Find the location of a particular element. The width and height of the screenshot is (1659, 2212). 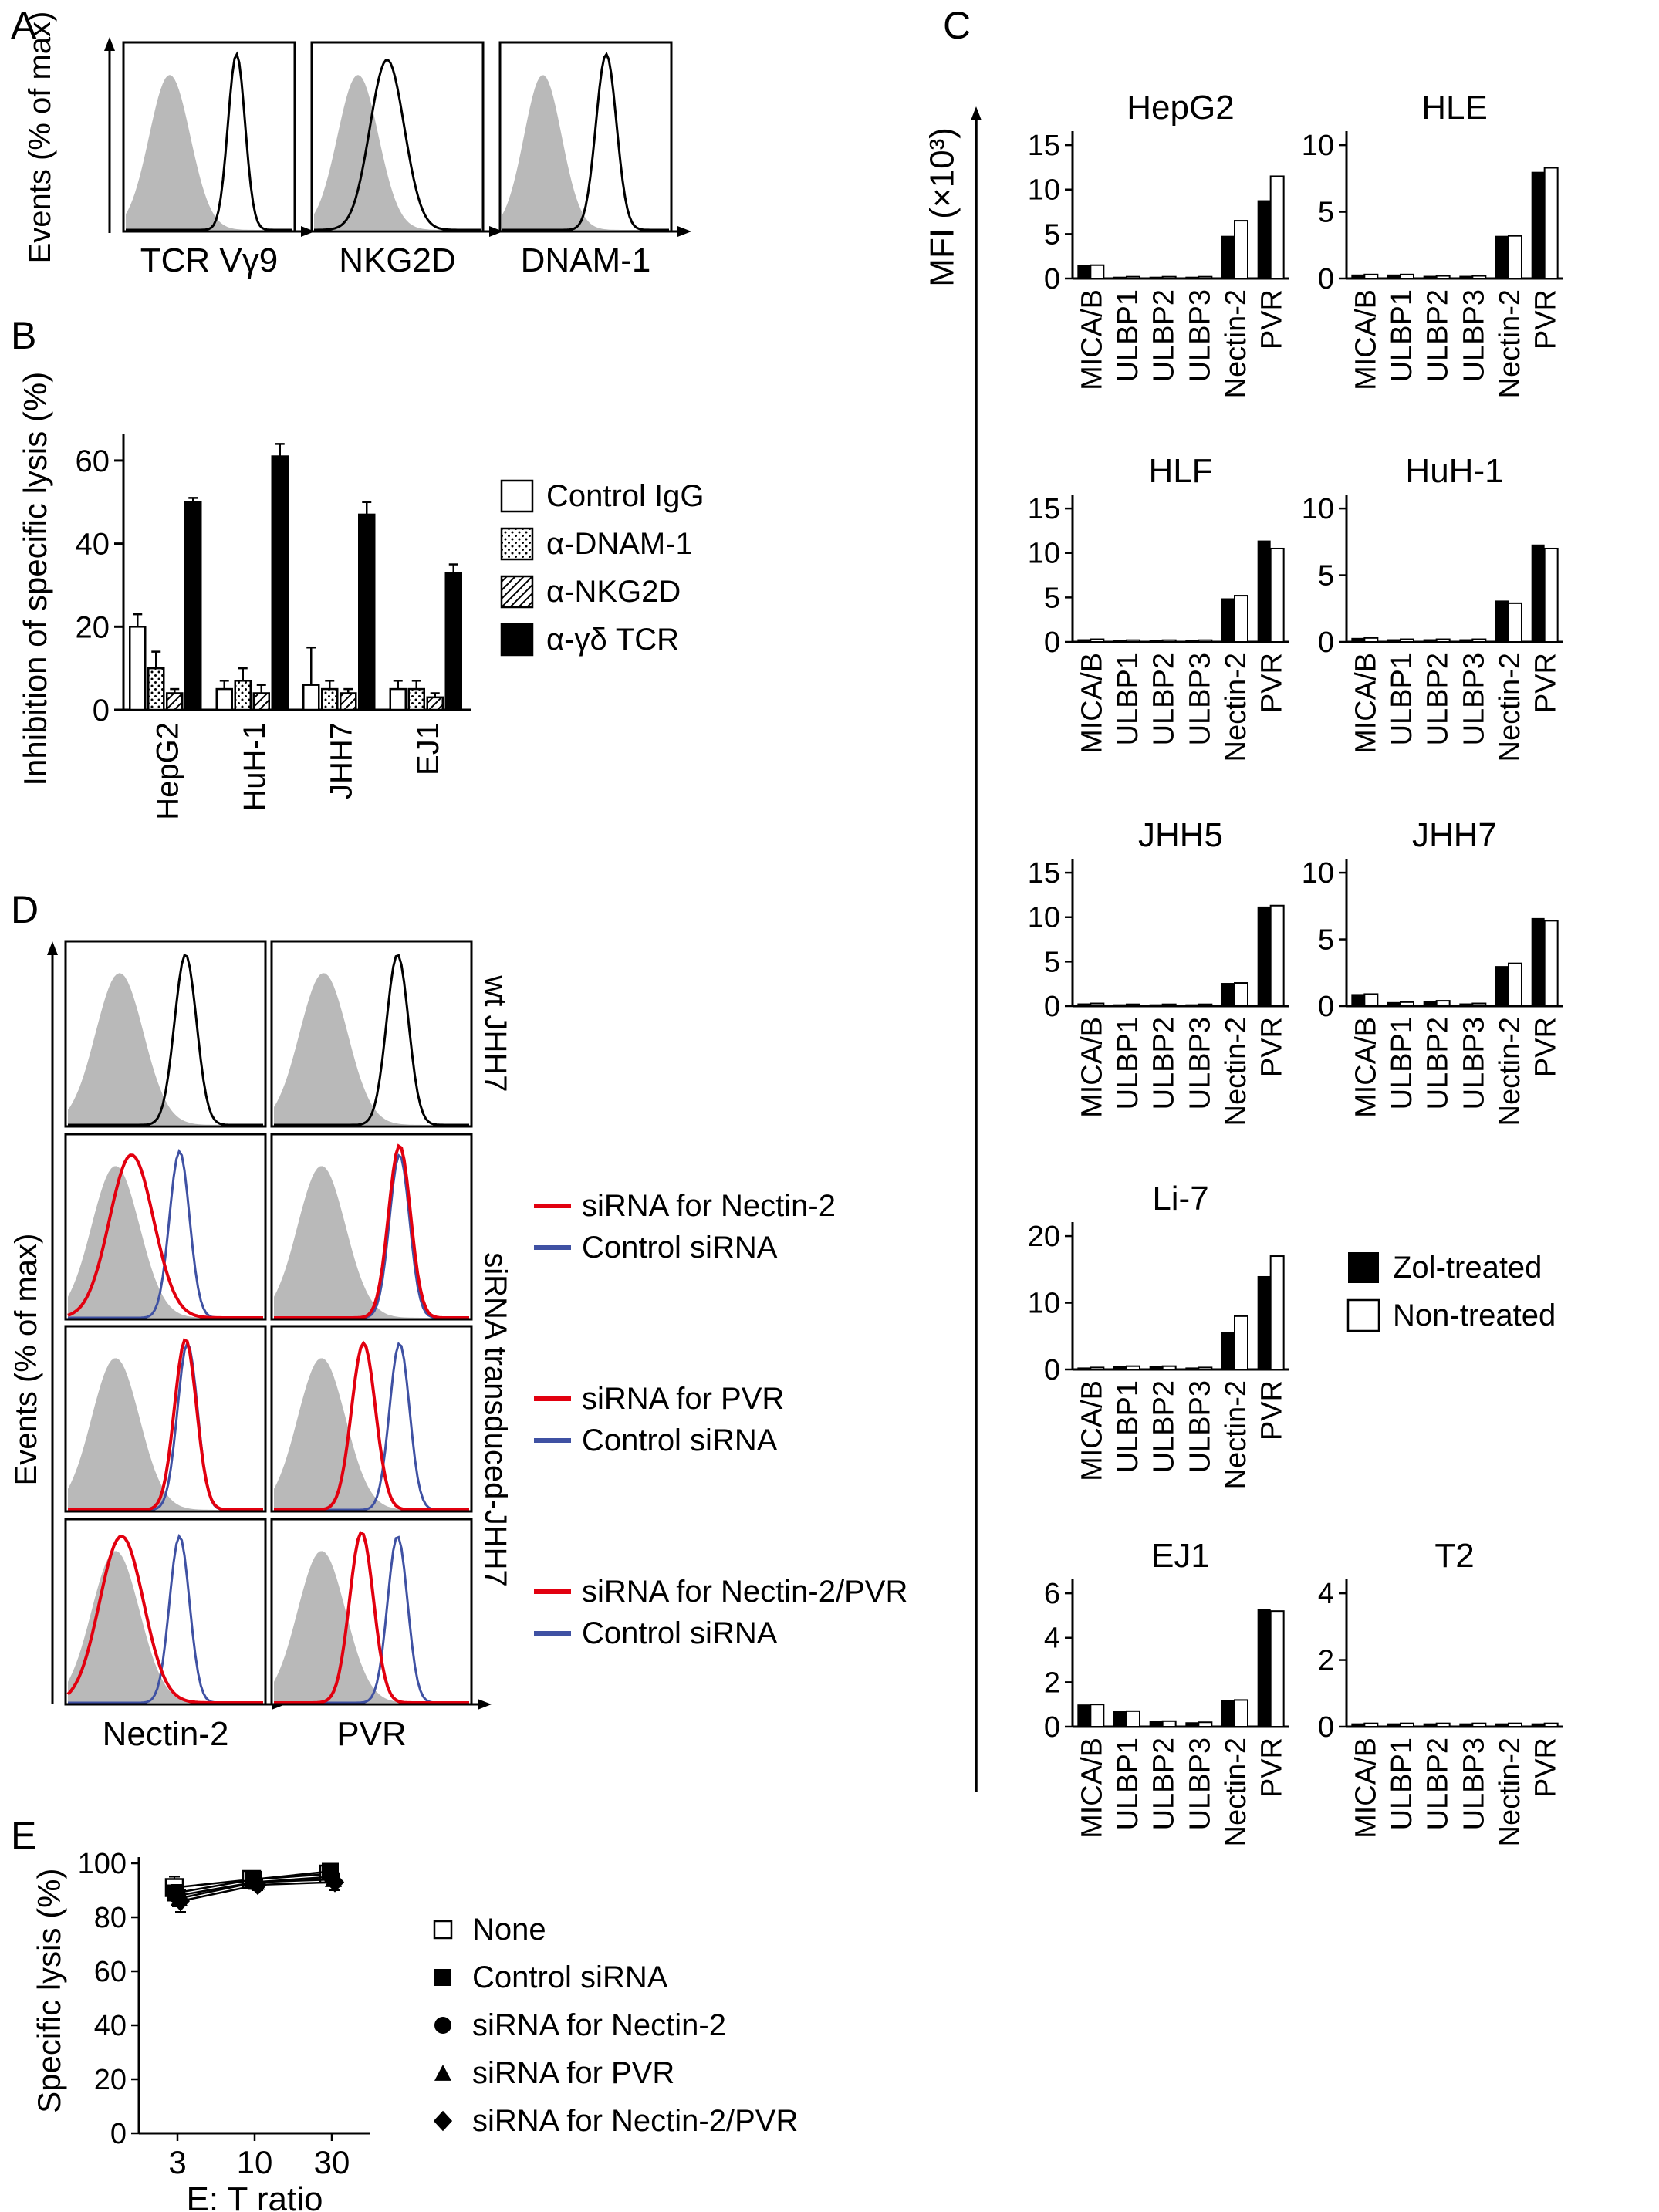

panel-d-legend-block-3: siRNA for Nectin-2/PVR Control siRNA is located at coordinates (720, 1613).